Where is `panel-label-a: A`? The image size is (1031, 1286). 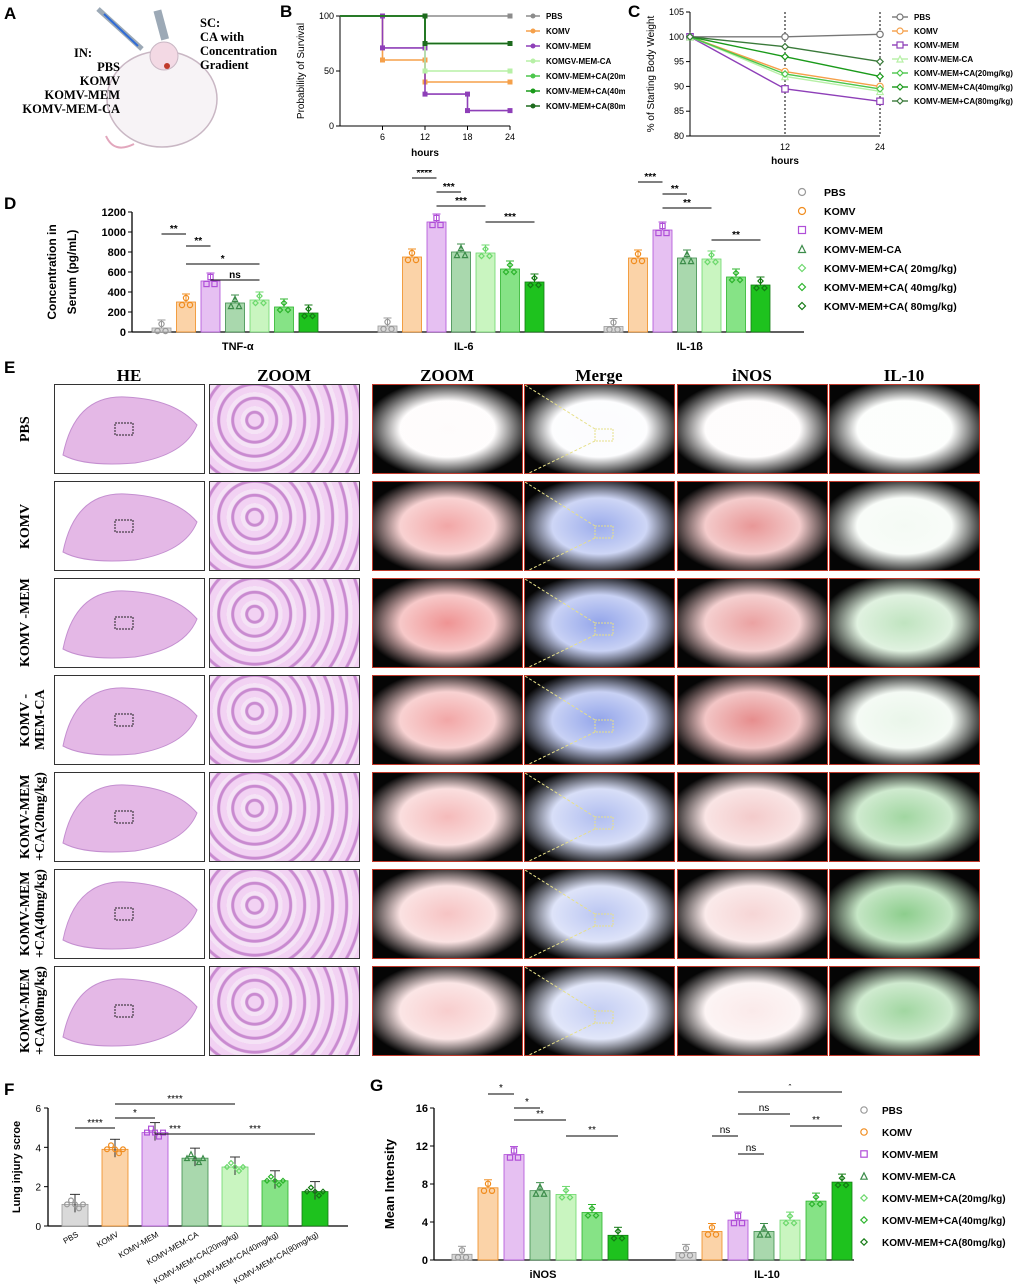
panel-label-a: A is located at coordinates (10, 13).